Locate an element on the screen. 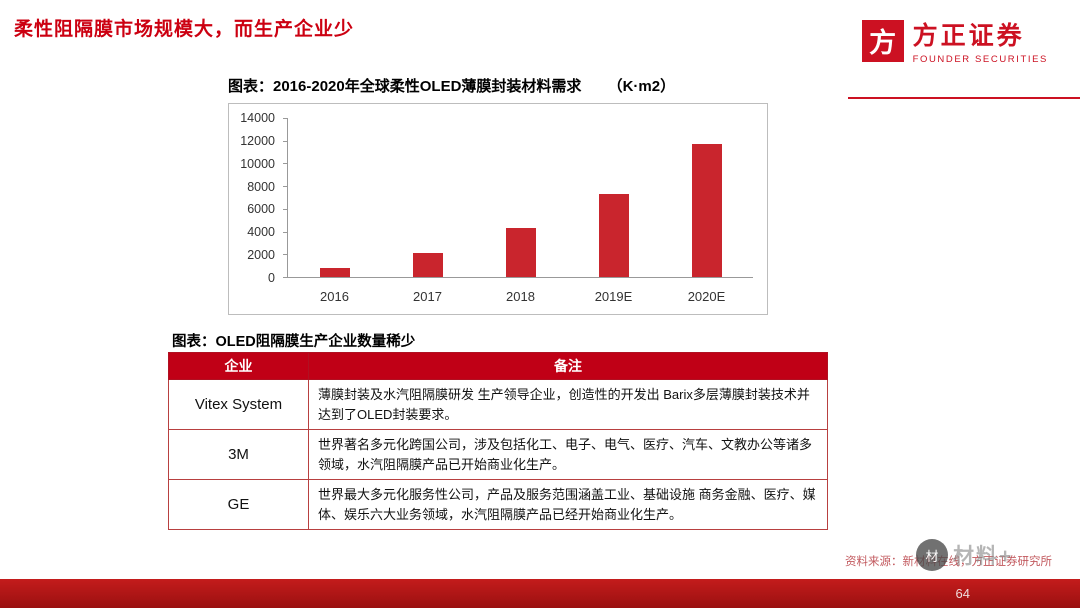 This screenshot has width=1080, height=608. table-header-company: 企业 is located at coordinates (238, 366).